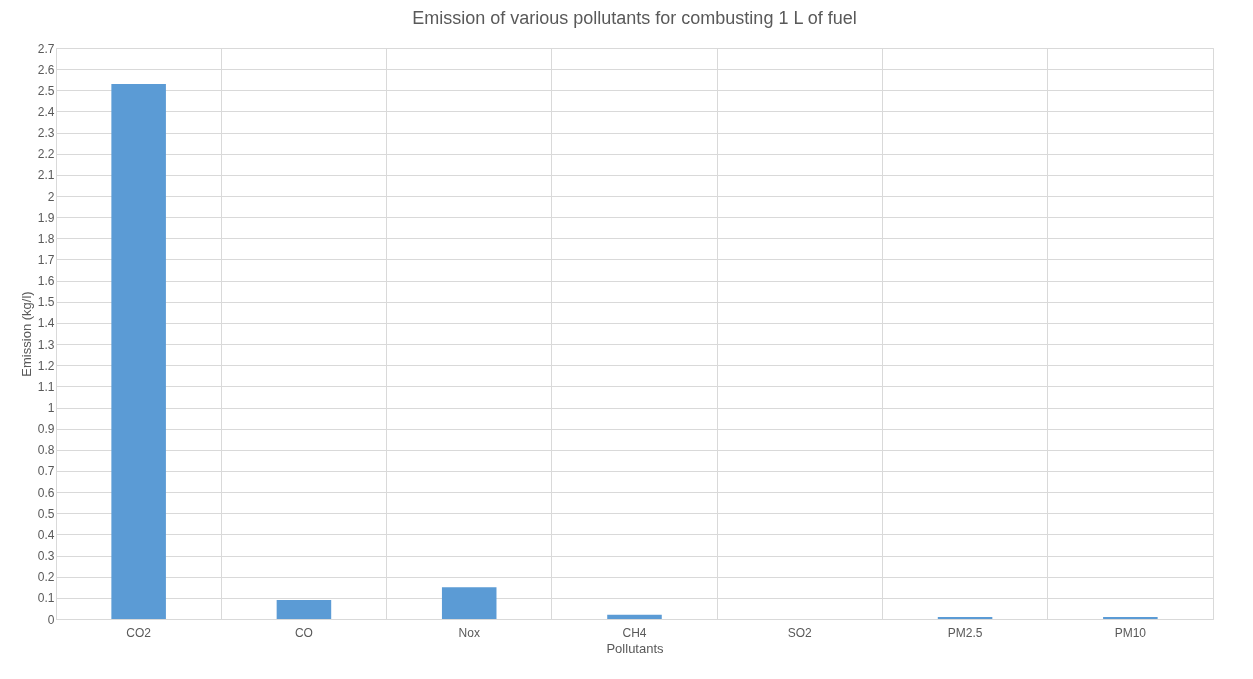 Image resolution: width=1253 pixels, height=679 pixels. Describe the element at coordinates (51, 619) in the screenshot. I see `y-tick-label: 0` at that location.